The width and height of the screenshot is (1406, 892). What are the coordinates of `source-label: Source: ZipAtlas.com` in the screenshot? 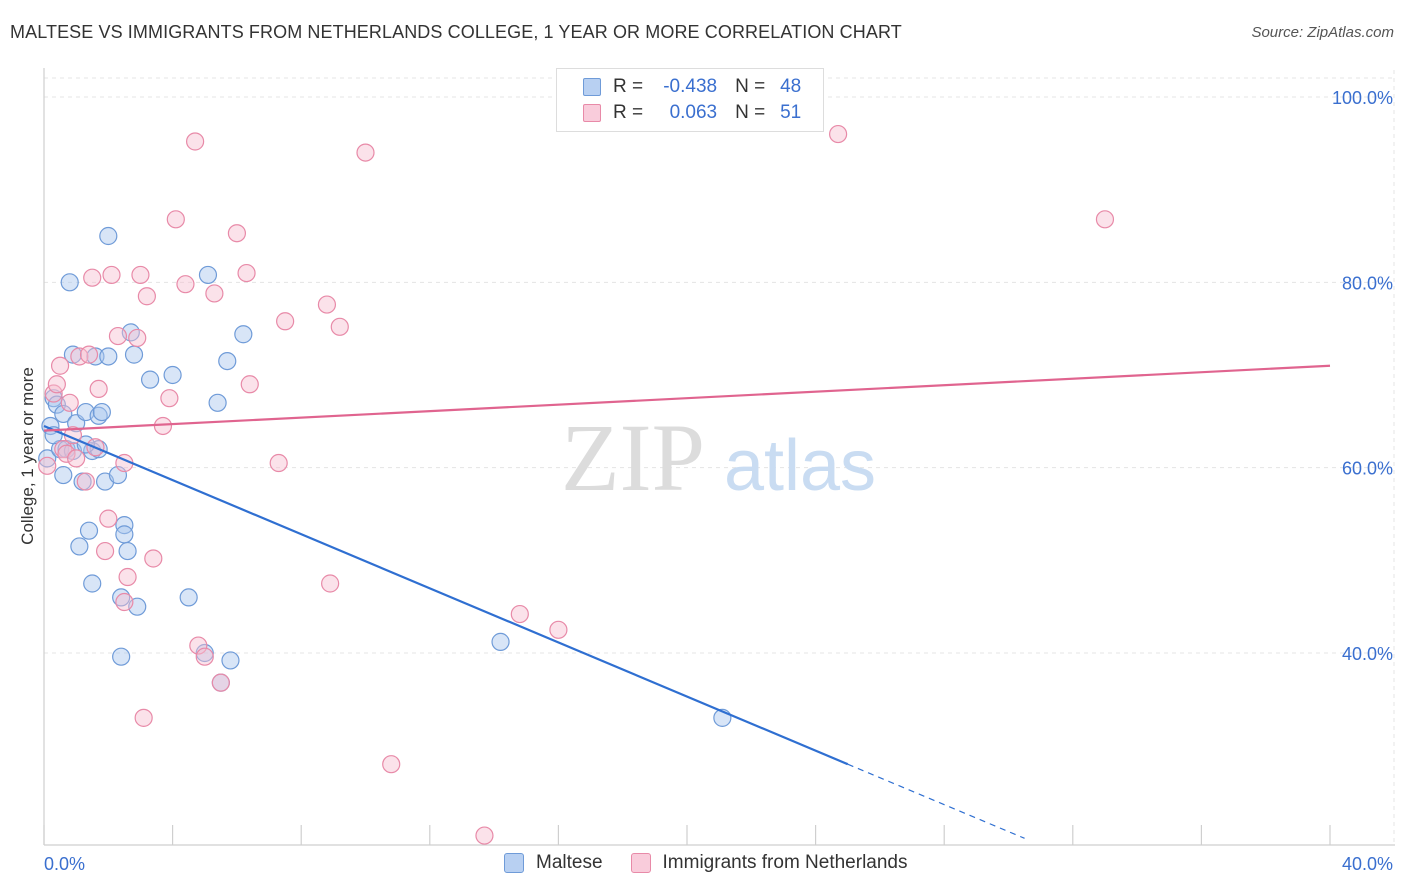 It's located at (1322, 32).